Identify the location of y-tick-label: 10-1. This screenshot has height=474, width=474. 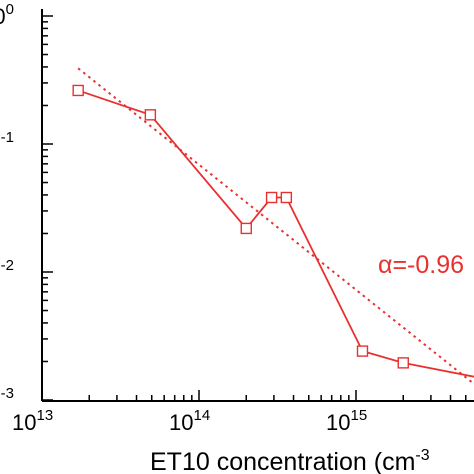
(7, 143).